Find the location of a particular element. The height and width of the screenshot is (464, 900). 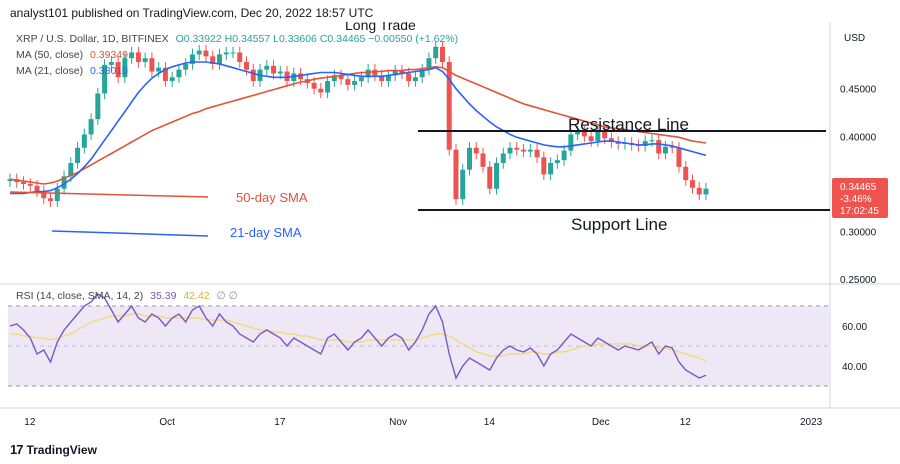

rsi-tick-label: 40.00 is located at coordinates (854, 367).